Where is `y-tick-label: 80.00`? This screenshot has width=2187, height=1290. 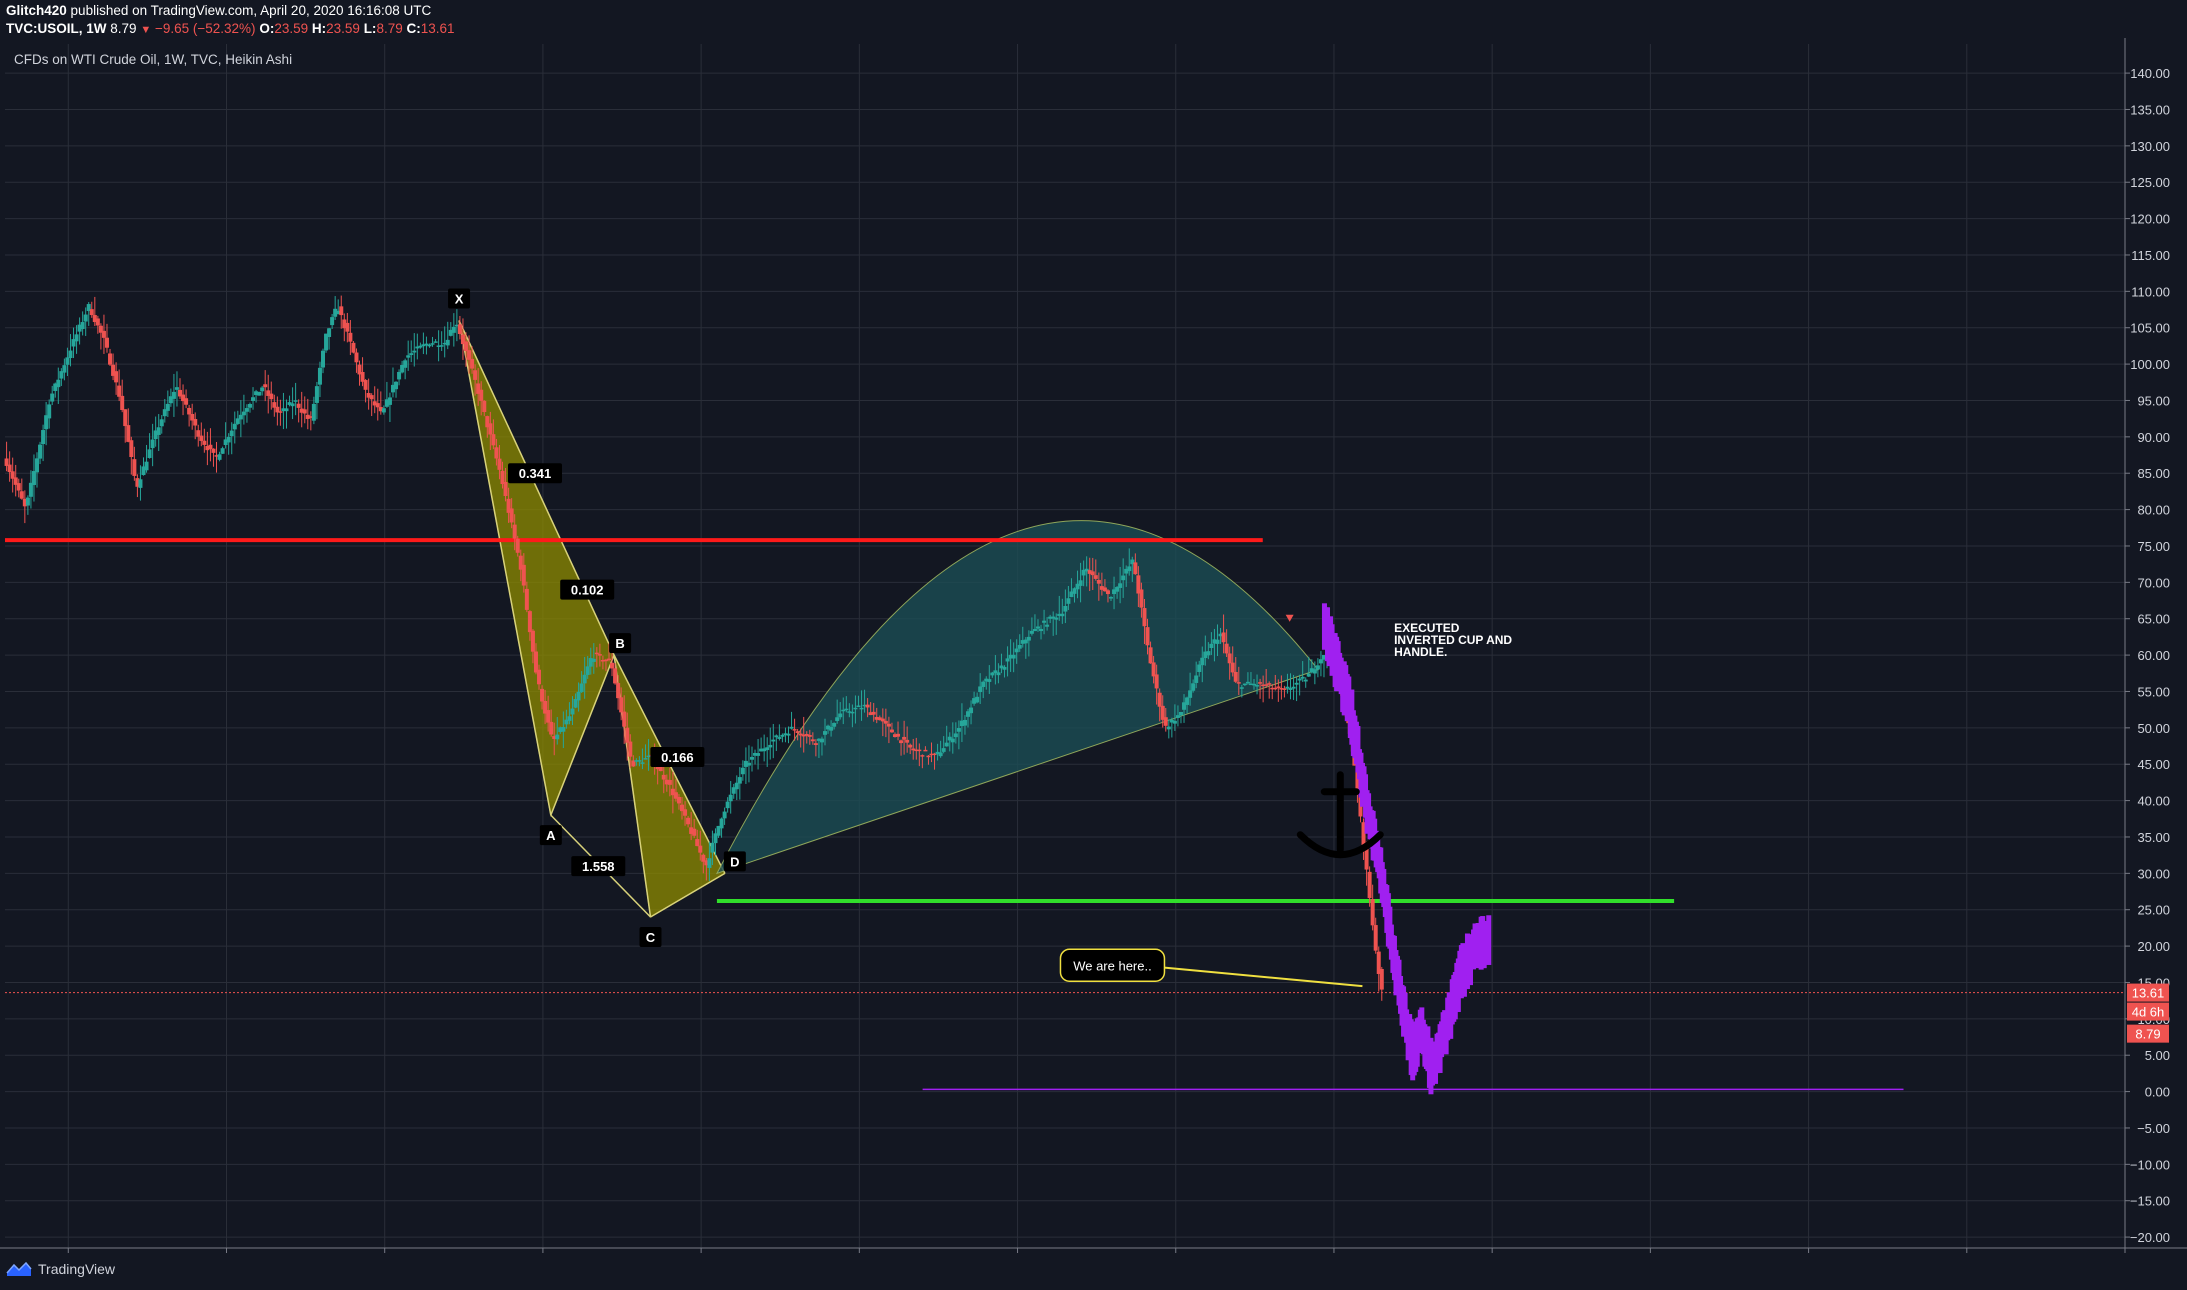 y-tick-label: 80.00 is located at coordinates (2153, 510).